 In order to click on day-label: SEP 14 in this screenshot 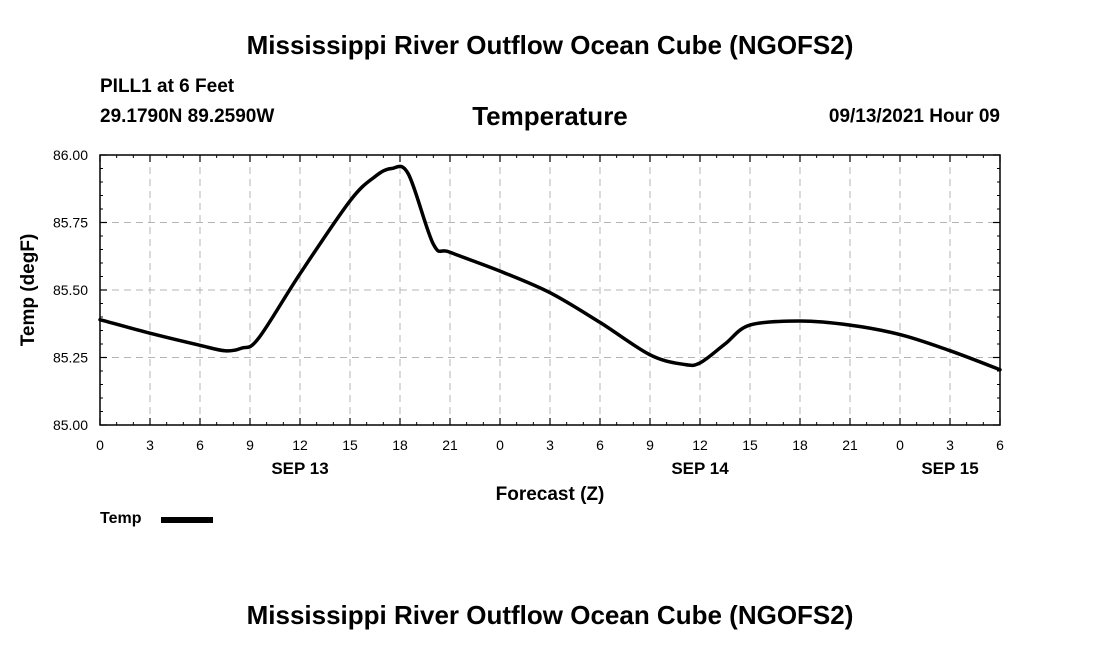, I will do `click(700, 468)`.